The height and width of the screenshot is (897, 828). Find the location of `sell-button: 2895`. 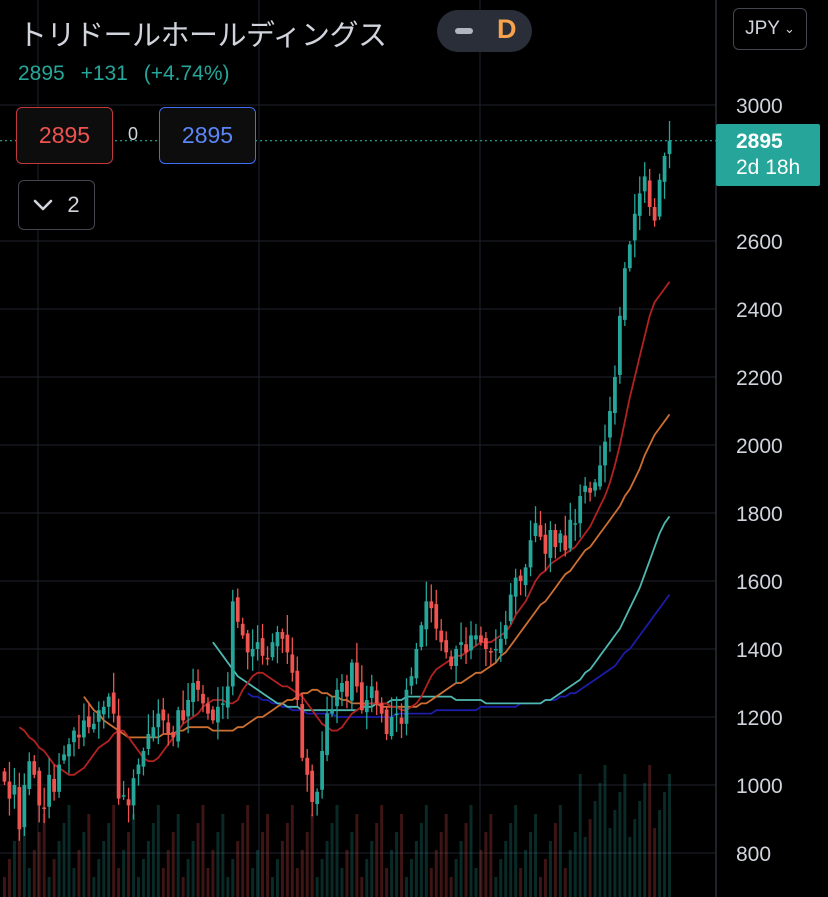

sell-button: 2895 is located at coordinates (64, 135).